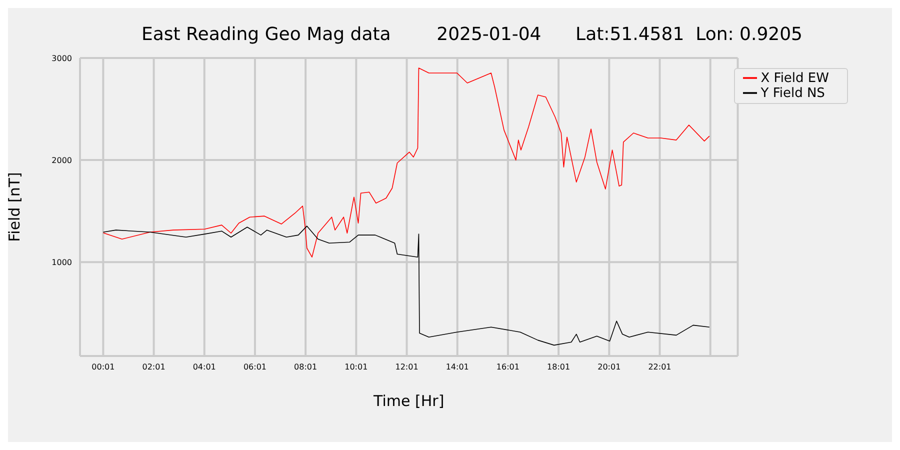  What do you see at coordinates (154, 367) in the screenshot?
I see `x-tick-label: 02:01` at bounding box center [154, 367].